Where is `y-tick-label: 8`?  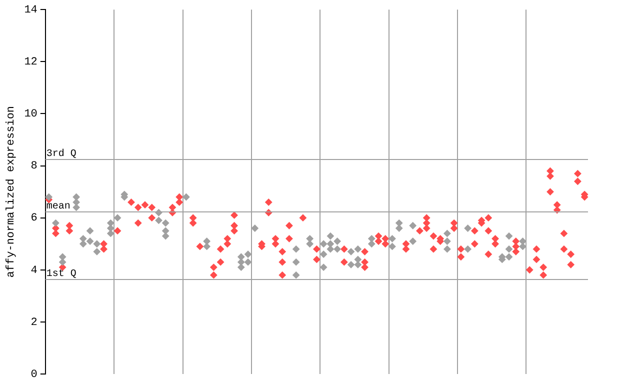
y-tick-label: 8 is located at coordinates (34, 166).